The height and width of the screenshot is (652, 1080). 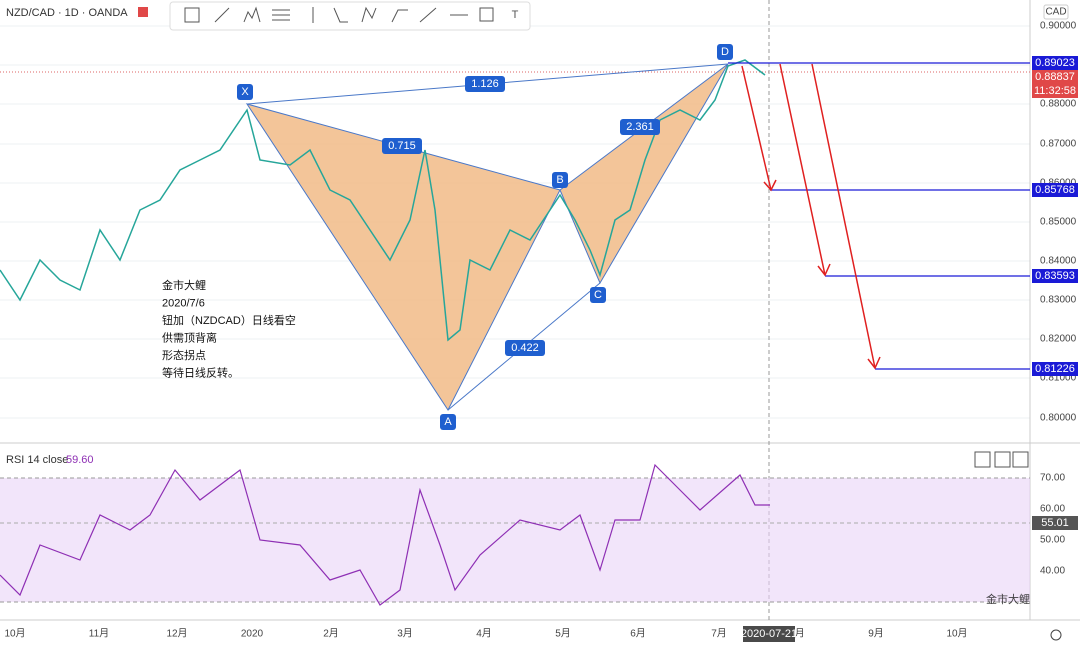 I want to click on target-lines, so click(x=879, y=216).